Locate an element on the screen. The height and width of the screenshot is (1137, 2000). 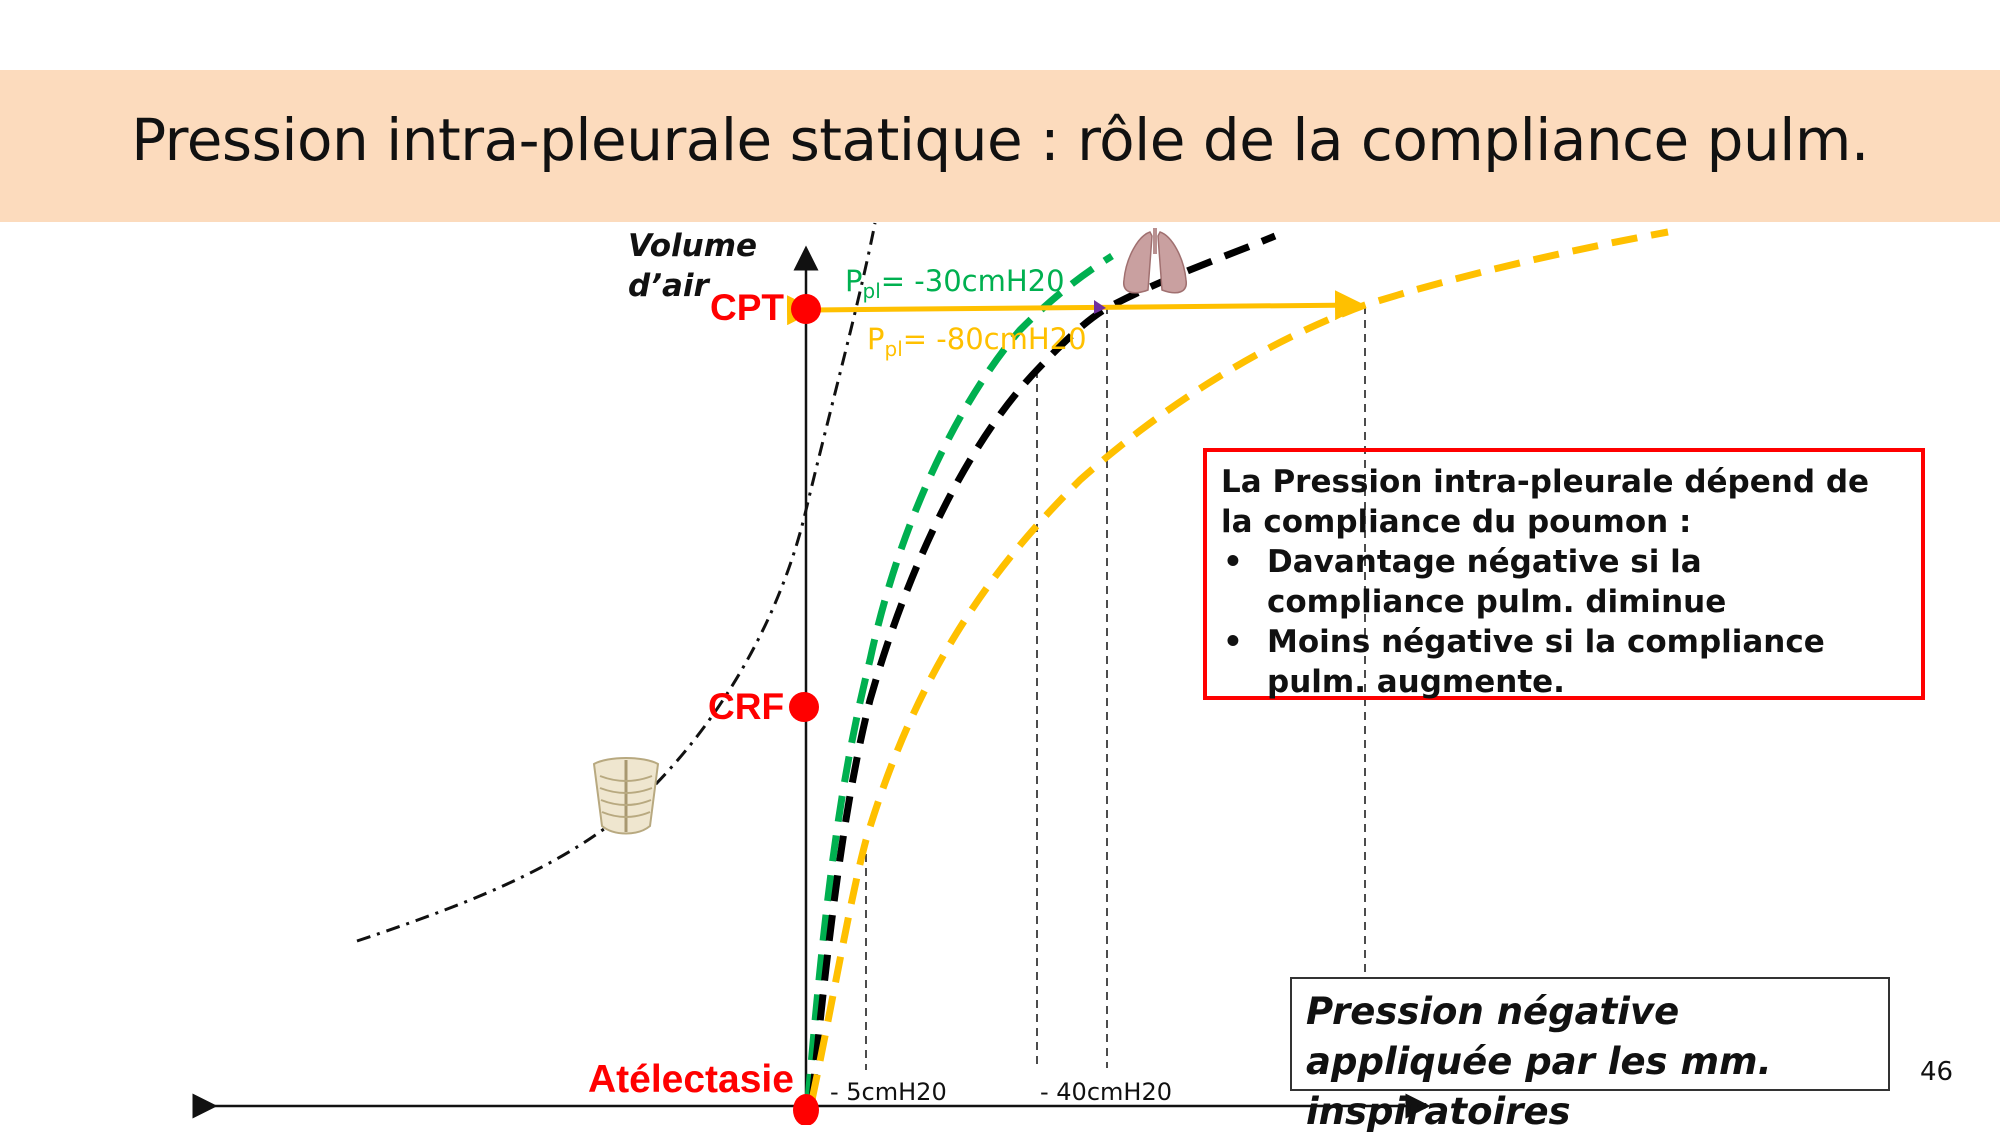
atelectasie-label: Atélectasie is located at coordinates (691, 1079).